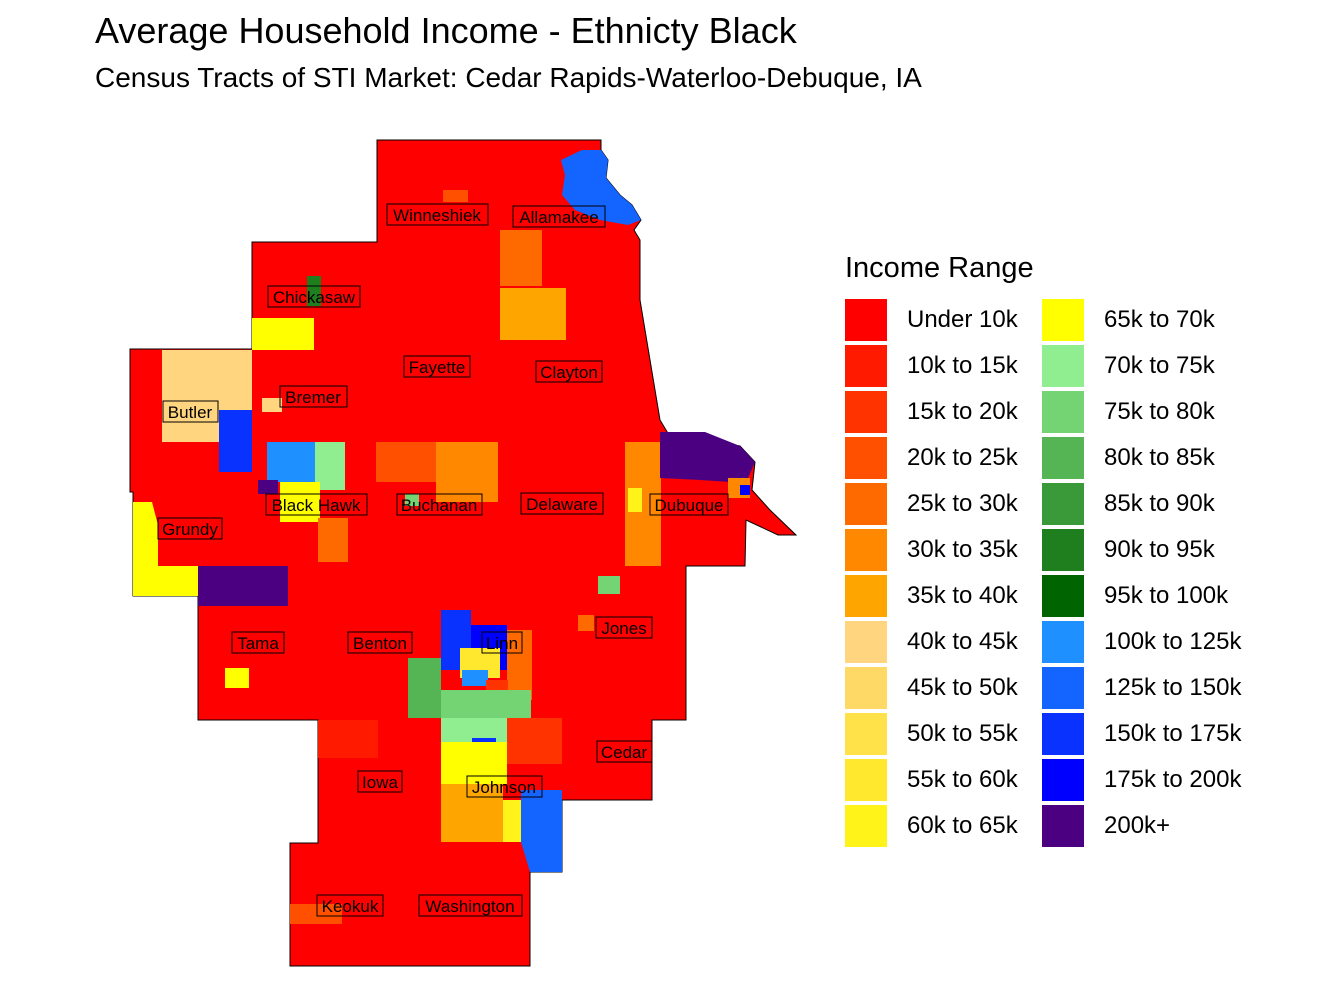  Describe the element at coordinates (316, 914) in the screenshot. I see `tract-keokuk-a` at that location.